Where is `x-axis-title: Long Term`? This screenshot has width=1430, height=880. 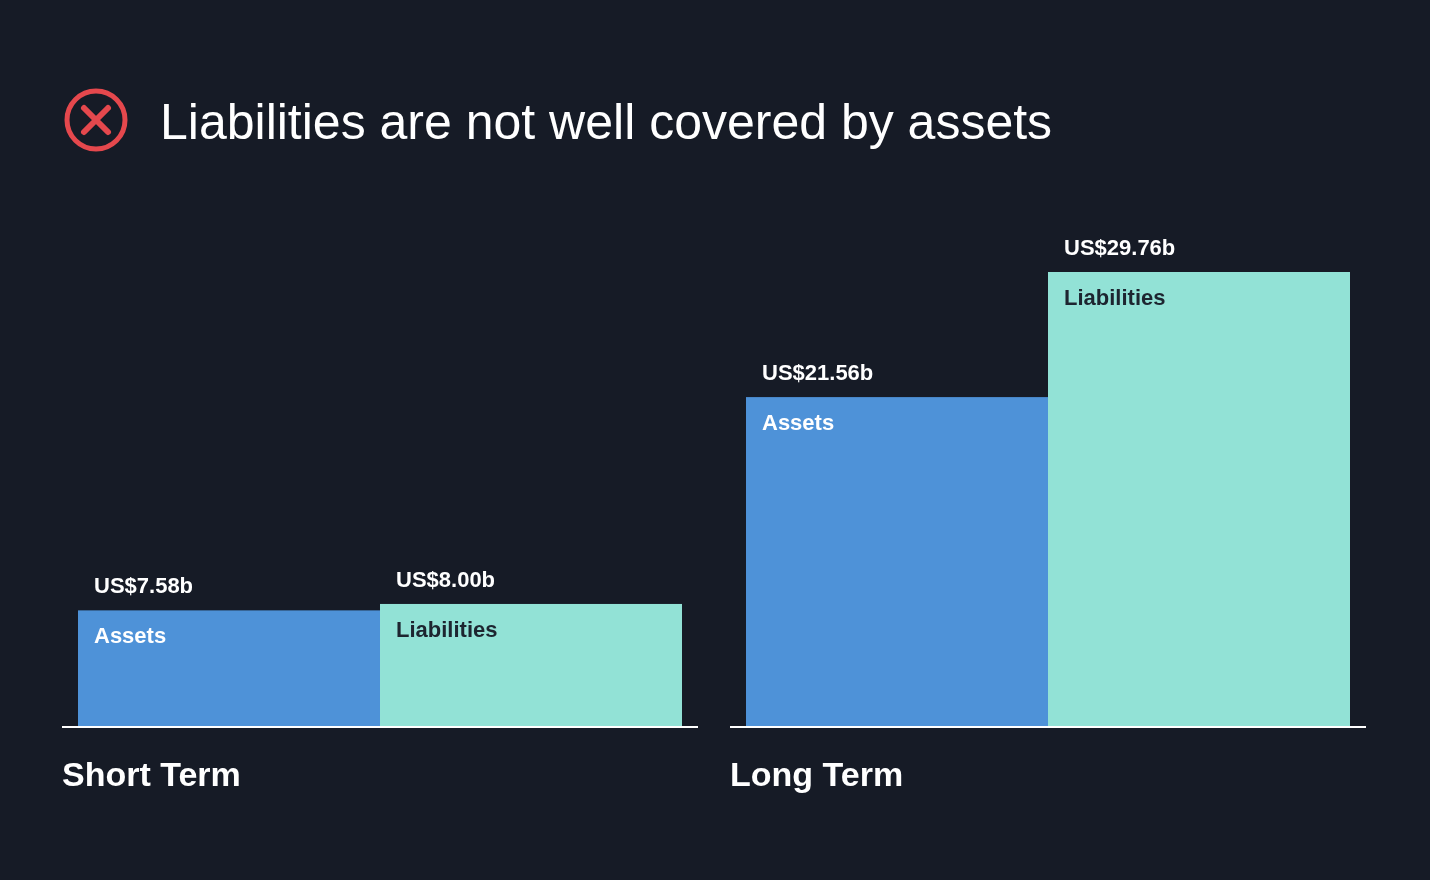 x-axis-title: Long Term is located at coordinates (817, 774).